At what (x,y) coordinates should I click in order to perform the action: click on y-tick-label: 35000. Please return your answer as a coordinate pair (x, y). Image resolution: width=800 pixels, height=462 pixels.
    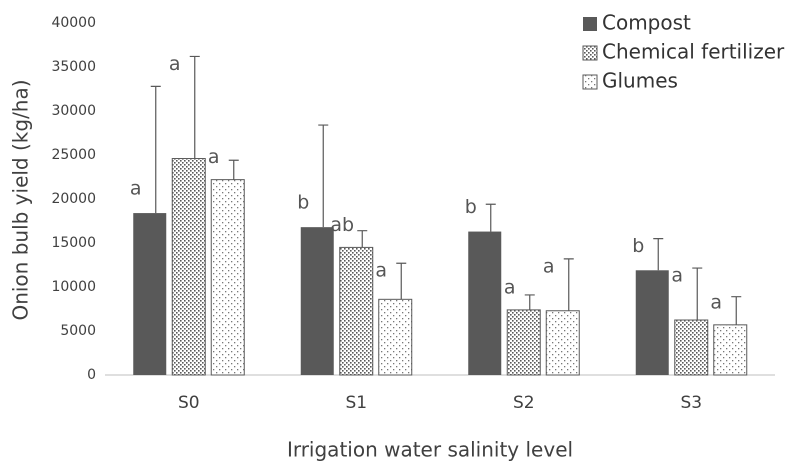
    Looking at the image, I should click on (73, 67).